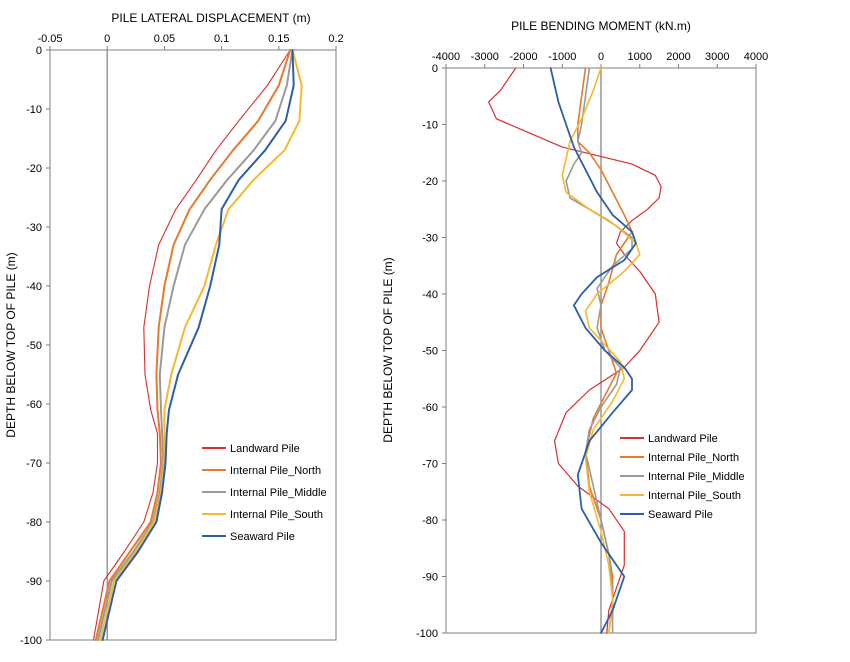  I want to click on x-tick-label: -3000, so click(485, 57).